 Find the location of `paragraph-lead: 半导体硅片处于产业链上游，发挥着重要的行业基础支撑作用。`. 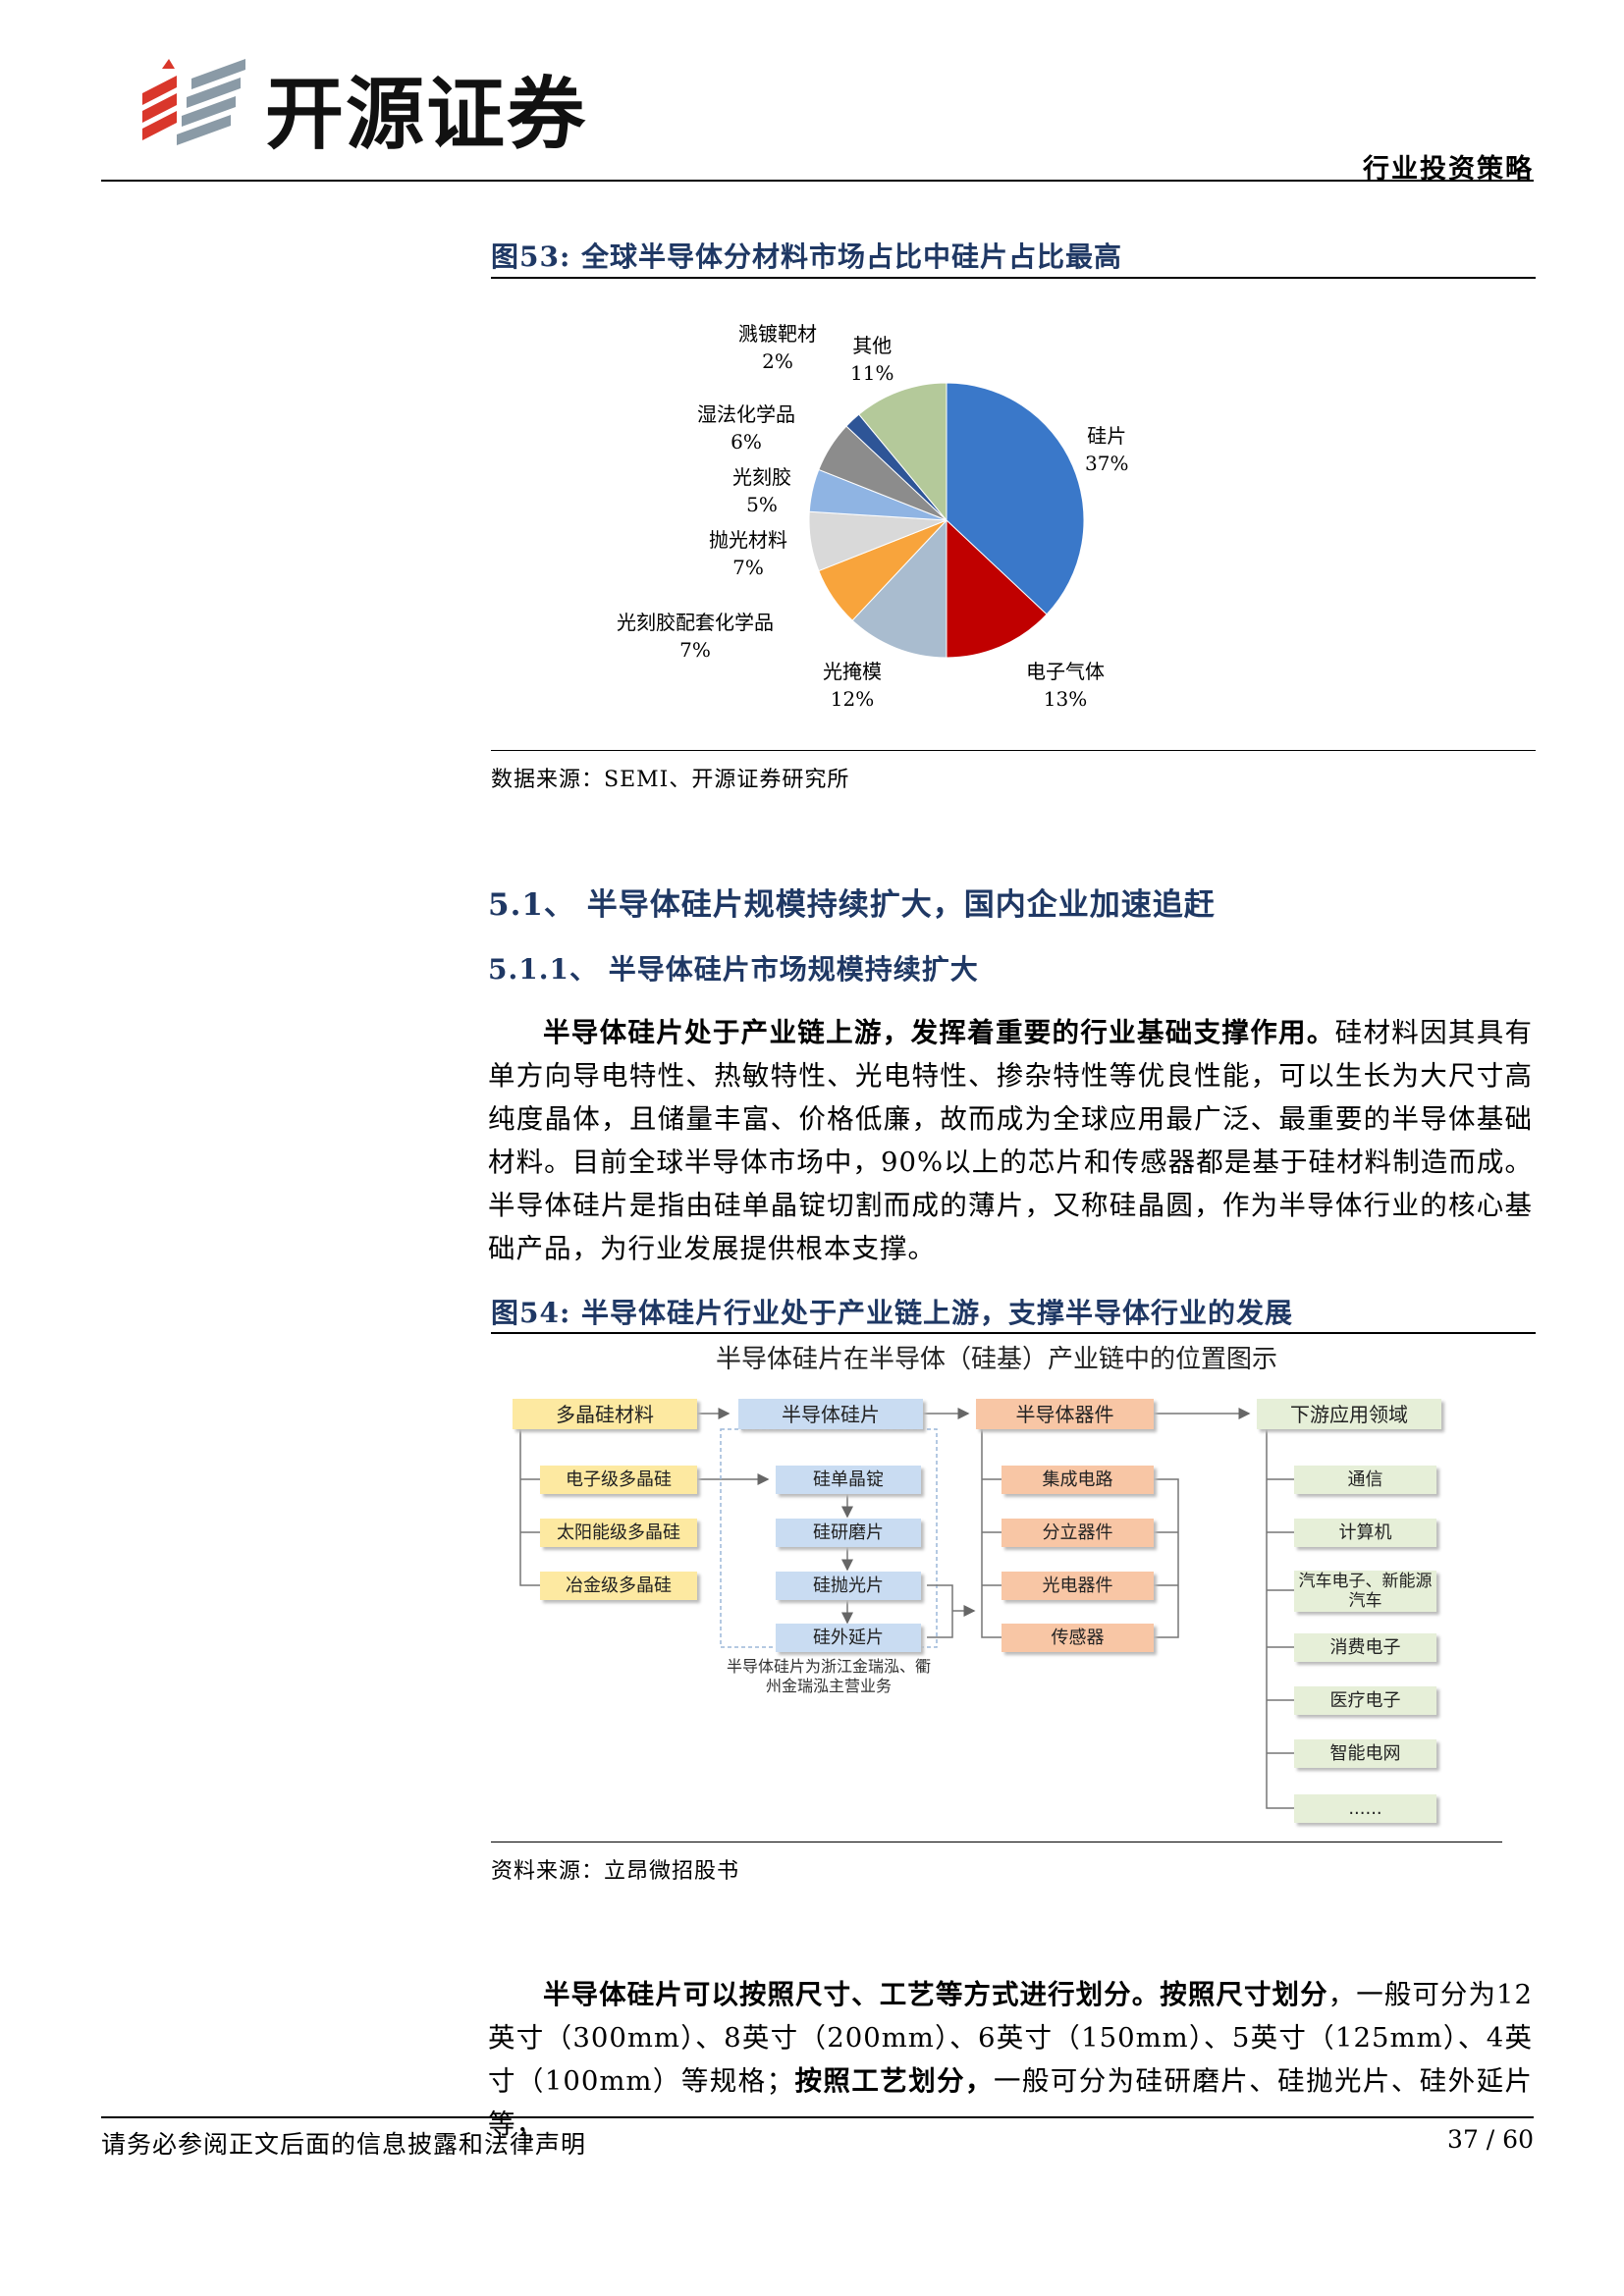

paragraph-lead: 半导体硅片处于产业链上游，发挥着重要的行业基础支撑作用。 is located at coordinates (939, 1033).